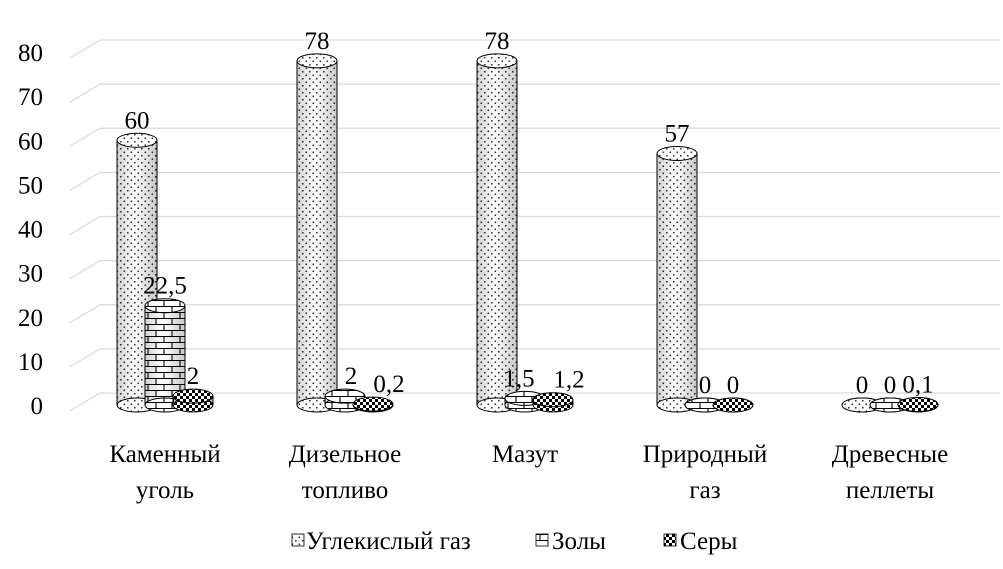 The image size is (1003, 569). I want to click on y-tick-label-50: 50, so click(30, 185).